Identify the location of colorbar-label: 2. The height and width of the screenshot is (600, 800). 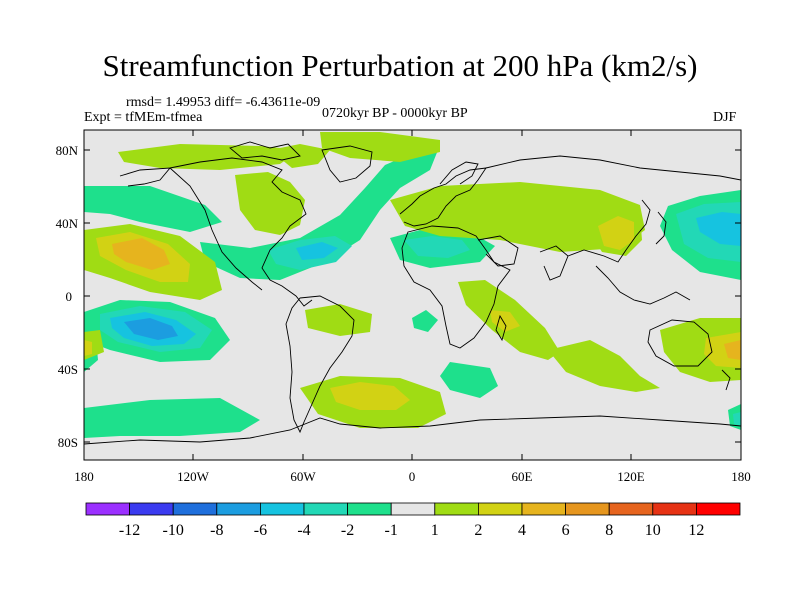
(478, 530).